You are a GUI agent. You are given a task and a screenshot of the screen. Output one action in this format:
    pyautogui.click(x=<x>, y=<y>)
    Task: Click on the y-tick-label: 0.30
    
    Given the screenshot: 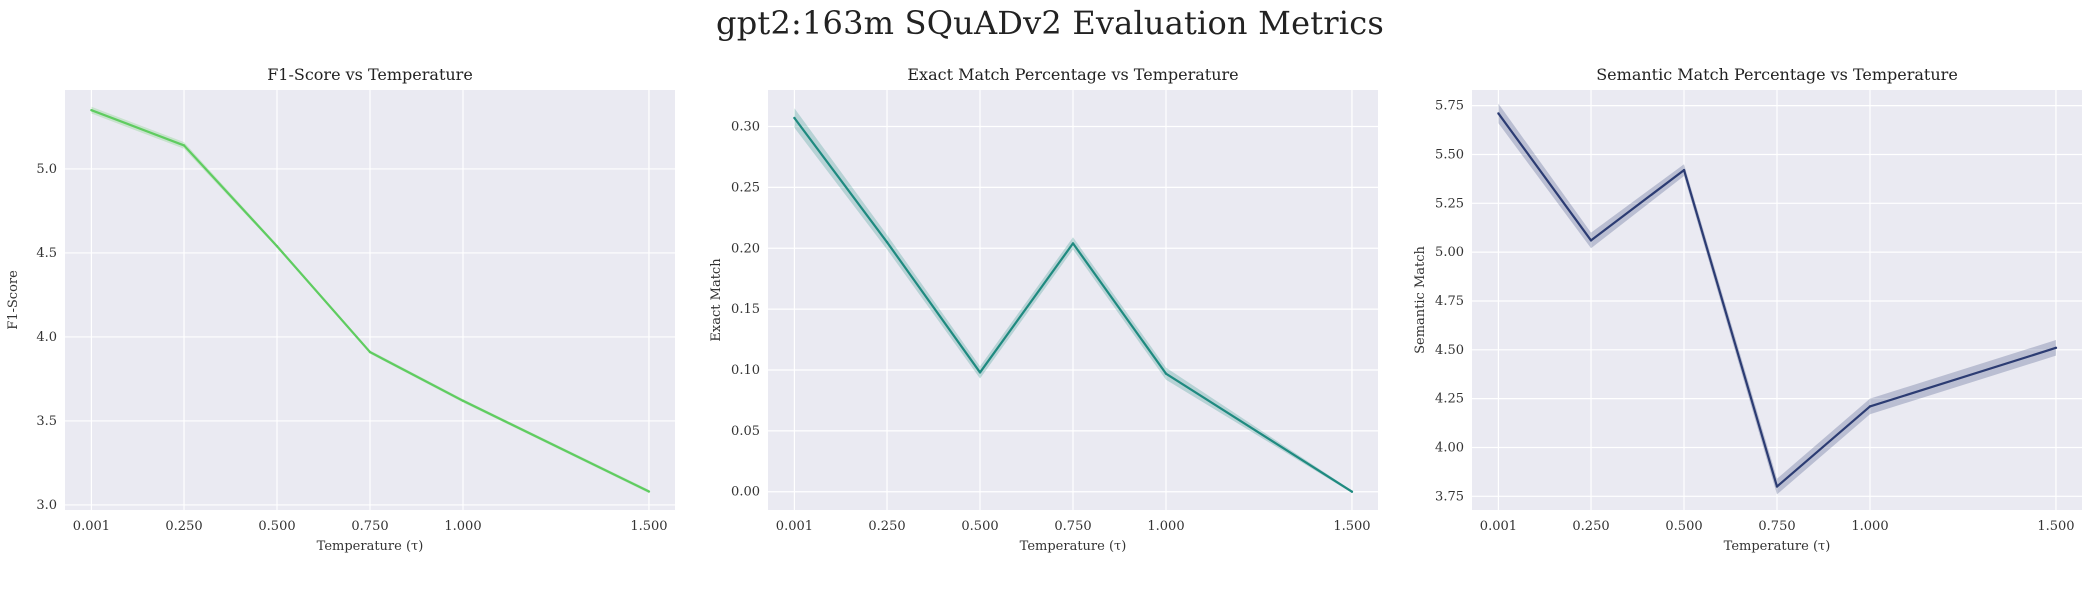 What is the action you would take?
    pyautogui.click(x=745, y=127)
    